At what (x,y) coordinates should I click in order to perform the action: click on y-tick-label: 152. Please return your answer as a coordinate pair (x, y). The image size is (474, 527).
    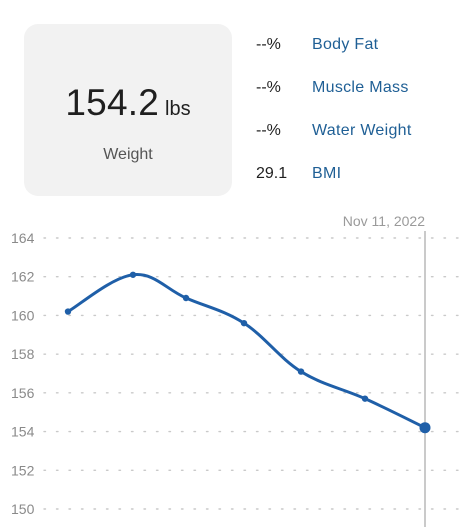
    Looking at the image, I should click on (23, 470).